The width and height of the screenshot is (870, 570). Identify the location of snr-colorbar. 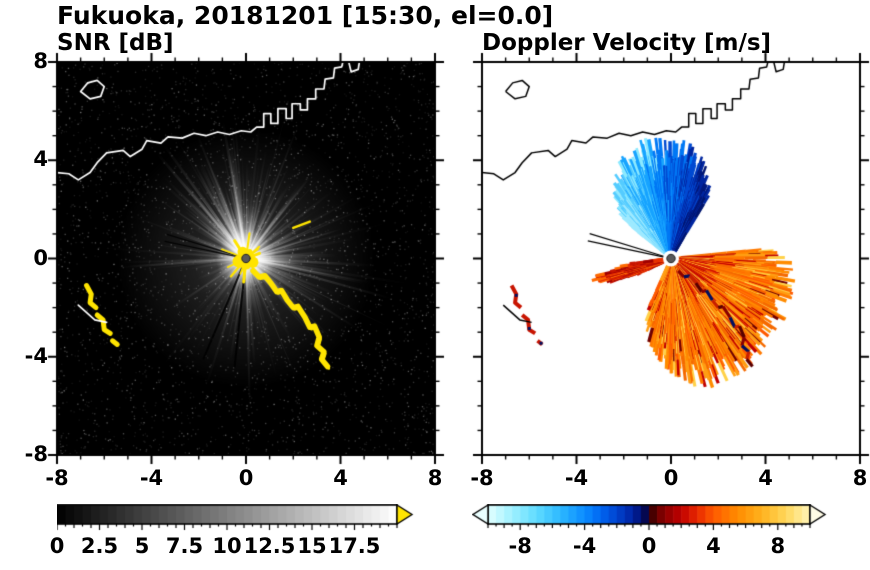
(238, 519).